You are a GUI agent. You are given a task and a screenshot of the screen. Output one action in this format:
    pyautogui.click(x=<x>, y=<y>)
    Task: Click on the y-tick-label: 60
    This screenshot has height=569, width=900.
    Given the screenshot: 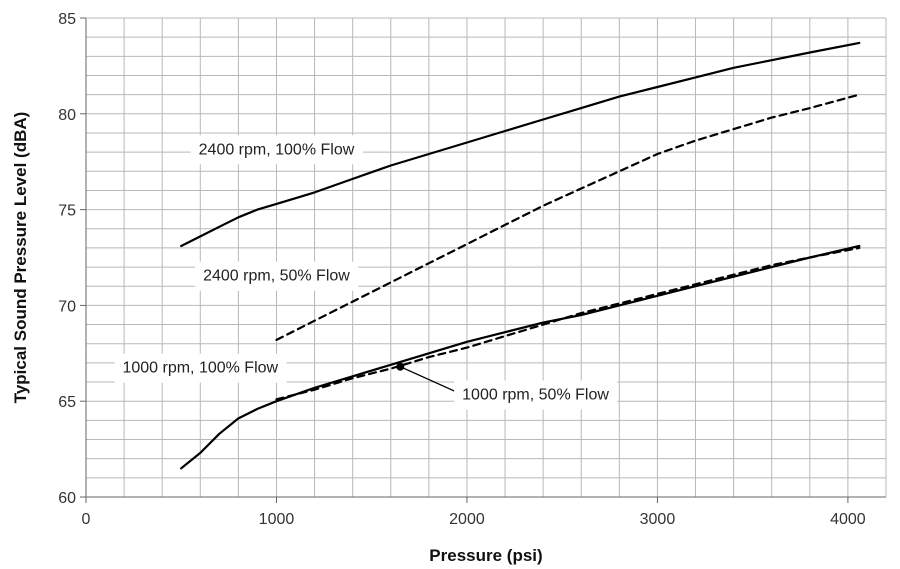 What is the action you would take?
    pyautogui.click(x=67, y=498)
    